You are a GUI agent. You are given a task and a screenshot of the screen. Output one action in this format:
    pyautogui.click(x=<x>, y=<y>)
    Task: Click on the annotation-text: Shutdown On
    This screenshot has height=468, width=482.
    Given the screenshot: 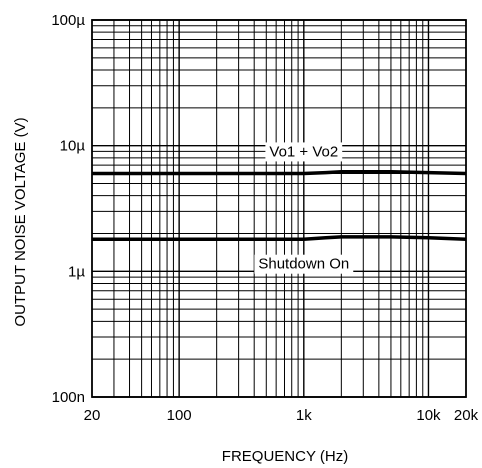 What is the action you would take?
    pyautogui.click(x=303, y=264)
    